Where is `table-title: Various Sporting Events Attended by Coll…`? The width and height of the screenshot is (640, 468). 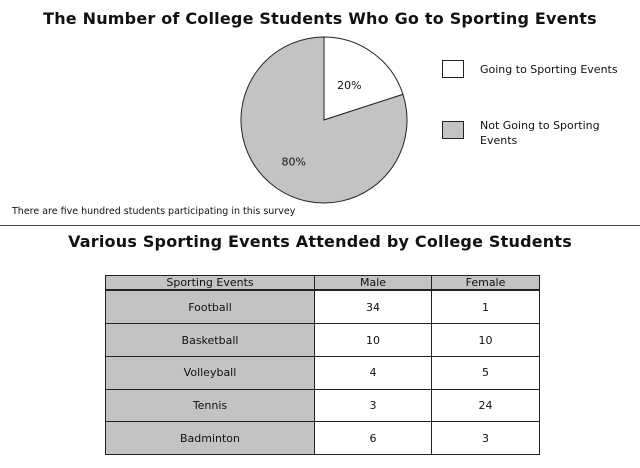 table-title: Various Sporting Events Attended by Coll… is located at coordinates (320, 241).